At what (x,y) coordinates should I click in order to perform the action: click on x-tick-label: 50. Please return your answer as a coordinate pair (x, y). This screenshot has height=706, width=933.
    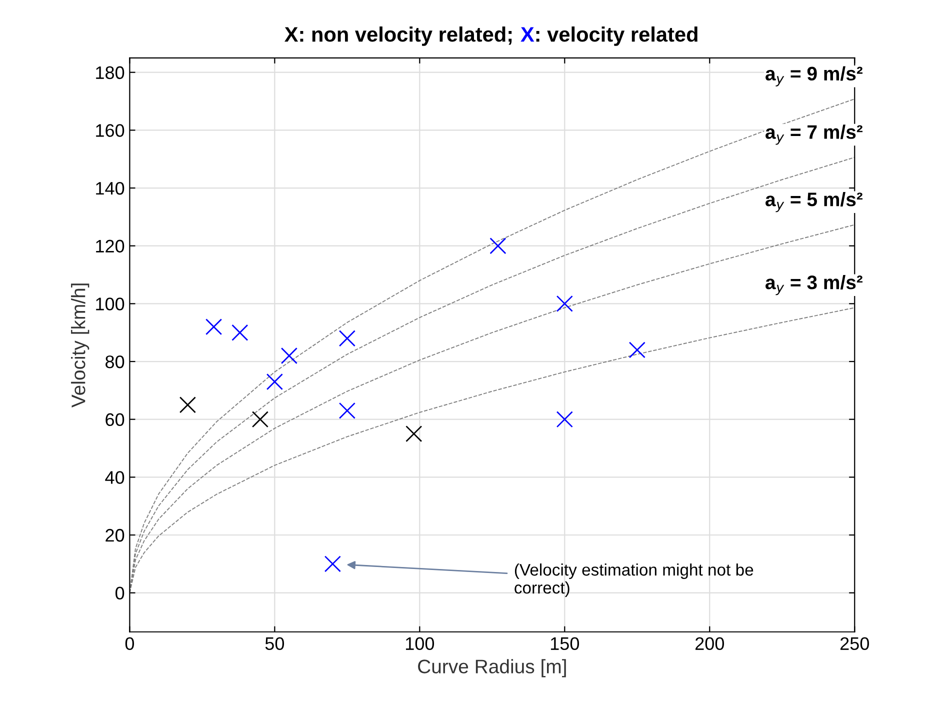
    Looking at the image, I should click on (274, 643).